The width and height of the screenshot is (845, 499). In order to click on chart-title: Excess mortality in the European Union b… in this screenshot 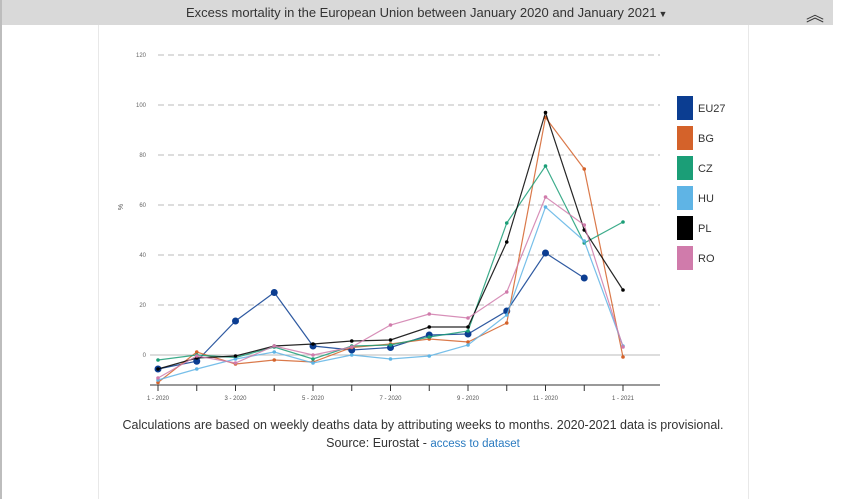, I will do `click(421, 12)`.